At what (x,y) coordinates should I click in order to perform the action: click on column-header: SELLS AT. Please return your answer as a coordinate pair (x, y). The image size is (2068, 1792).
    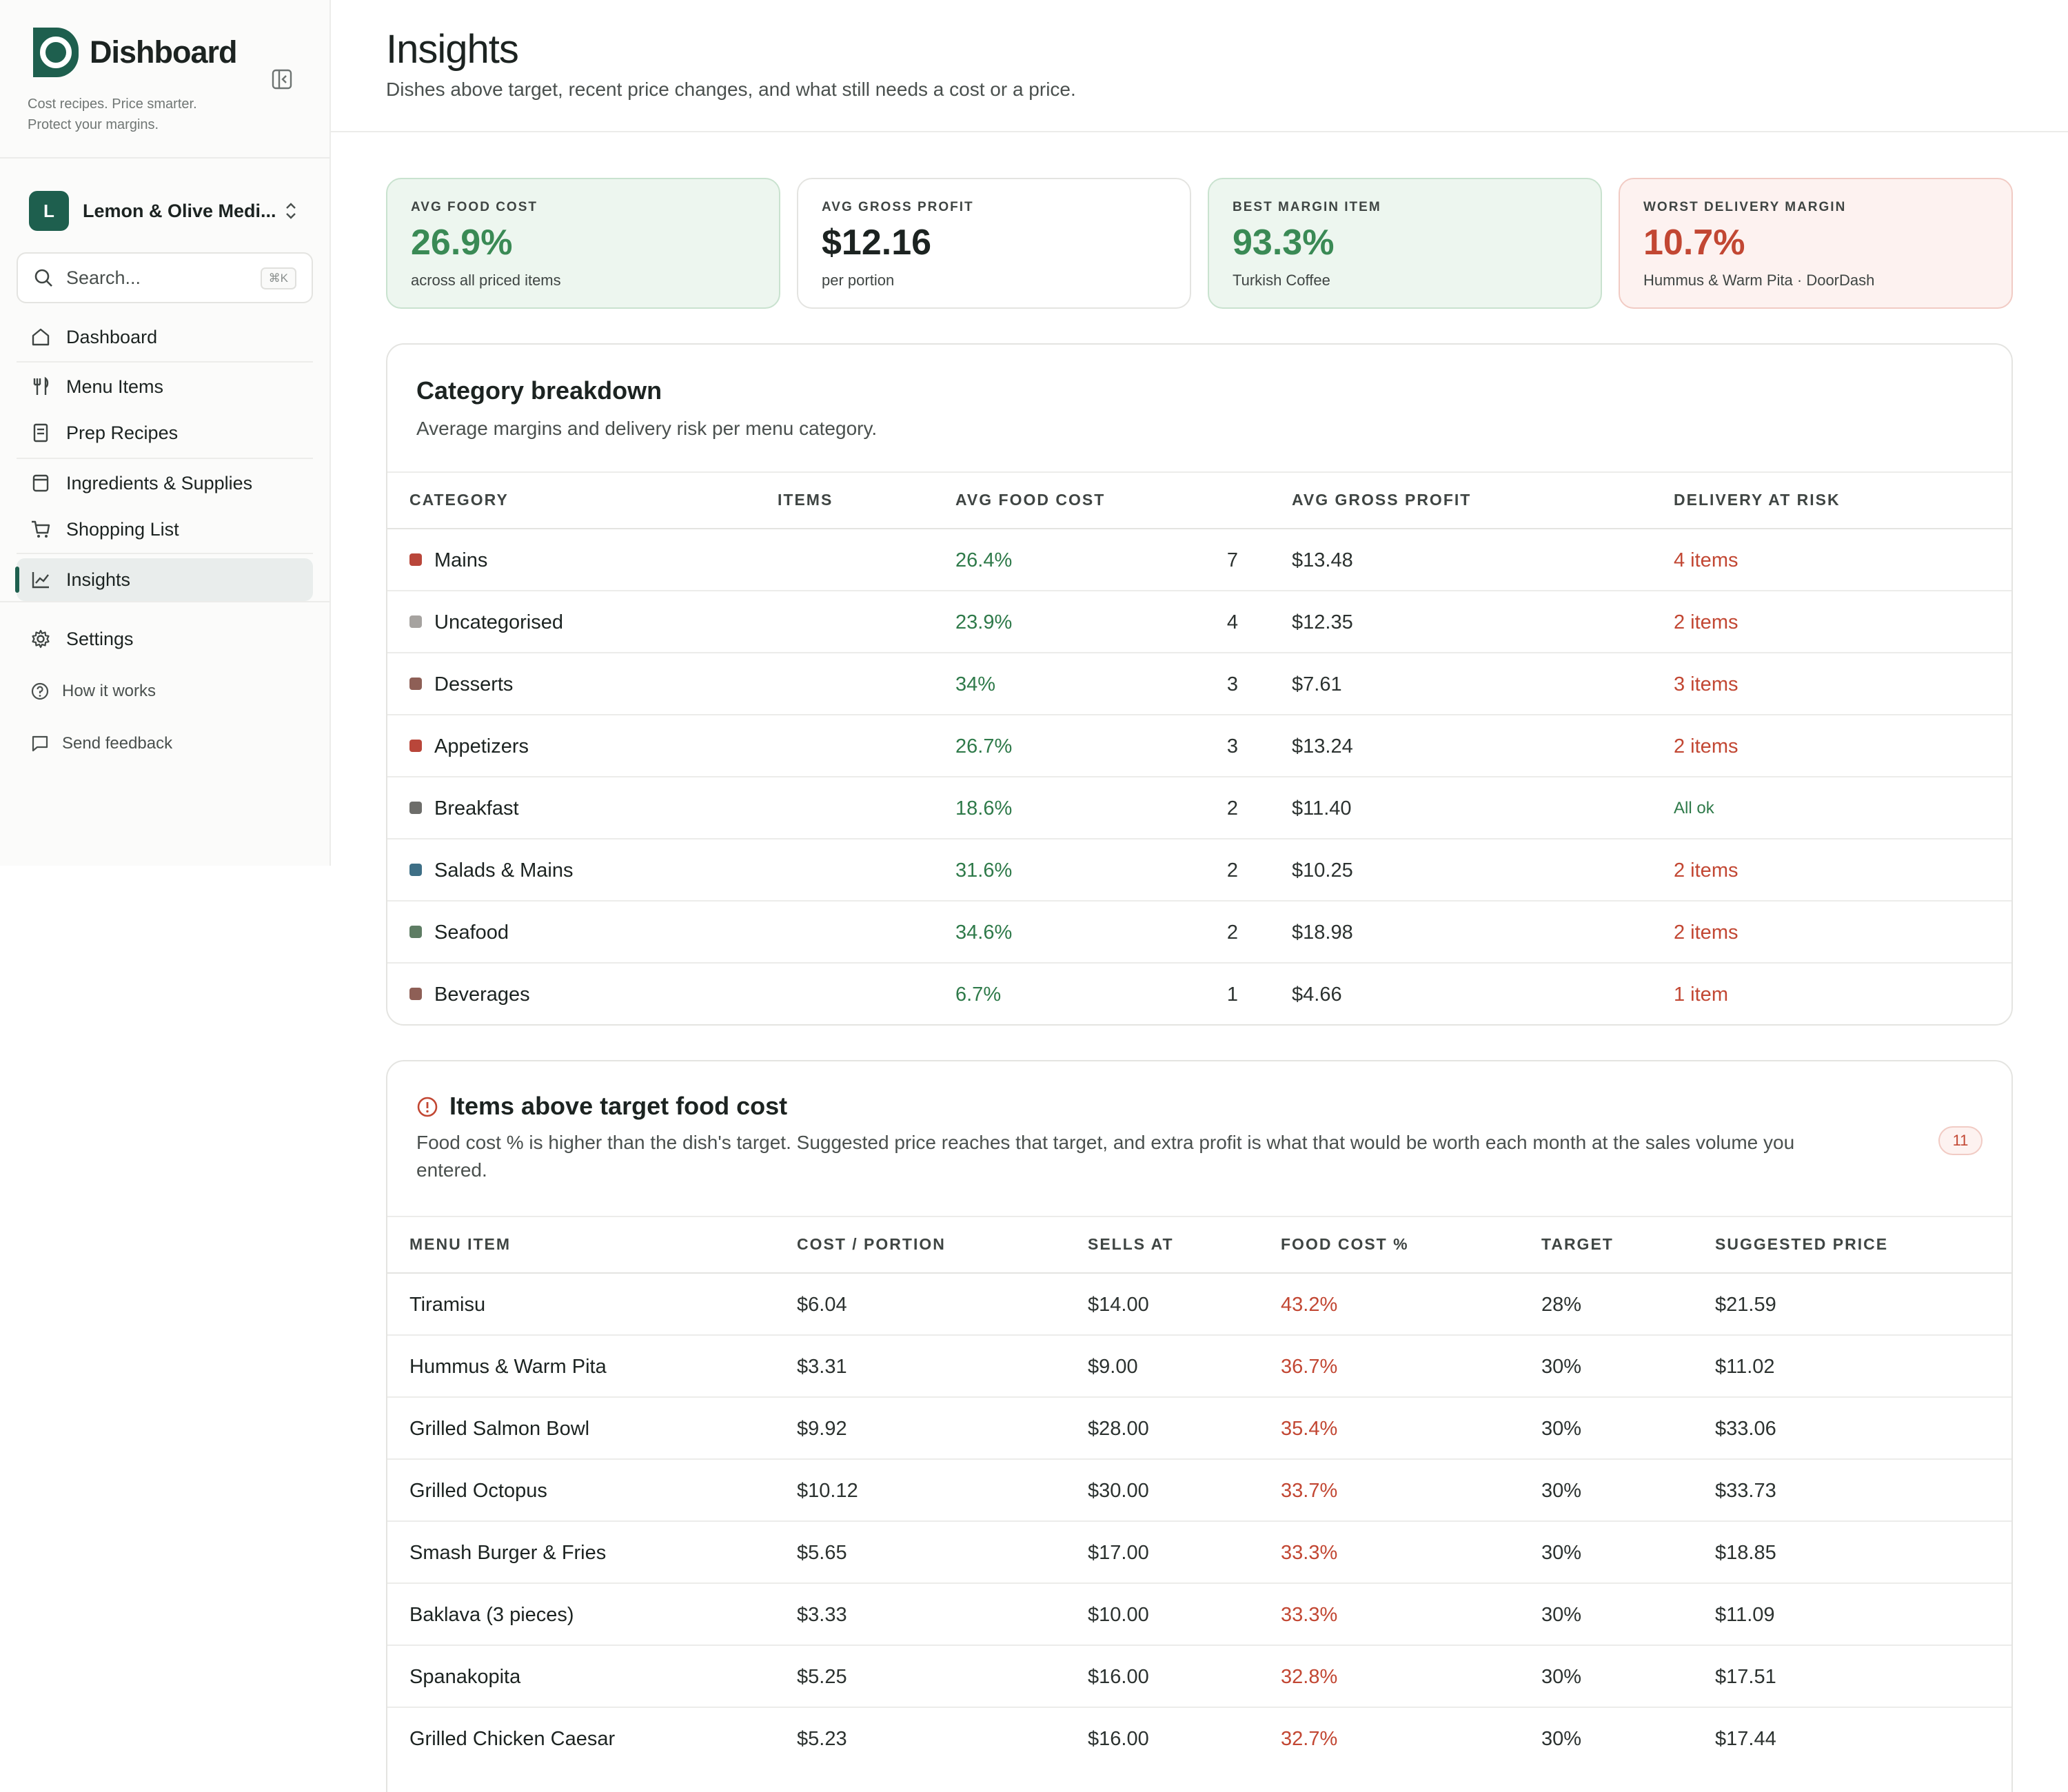
    Looking at the image, I should click on (1131, 1244).